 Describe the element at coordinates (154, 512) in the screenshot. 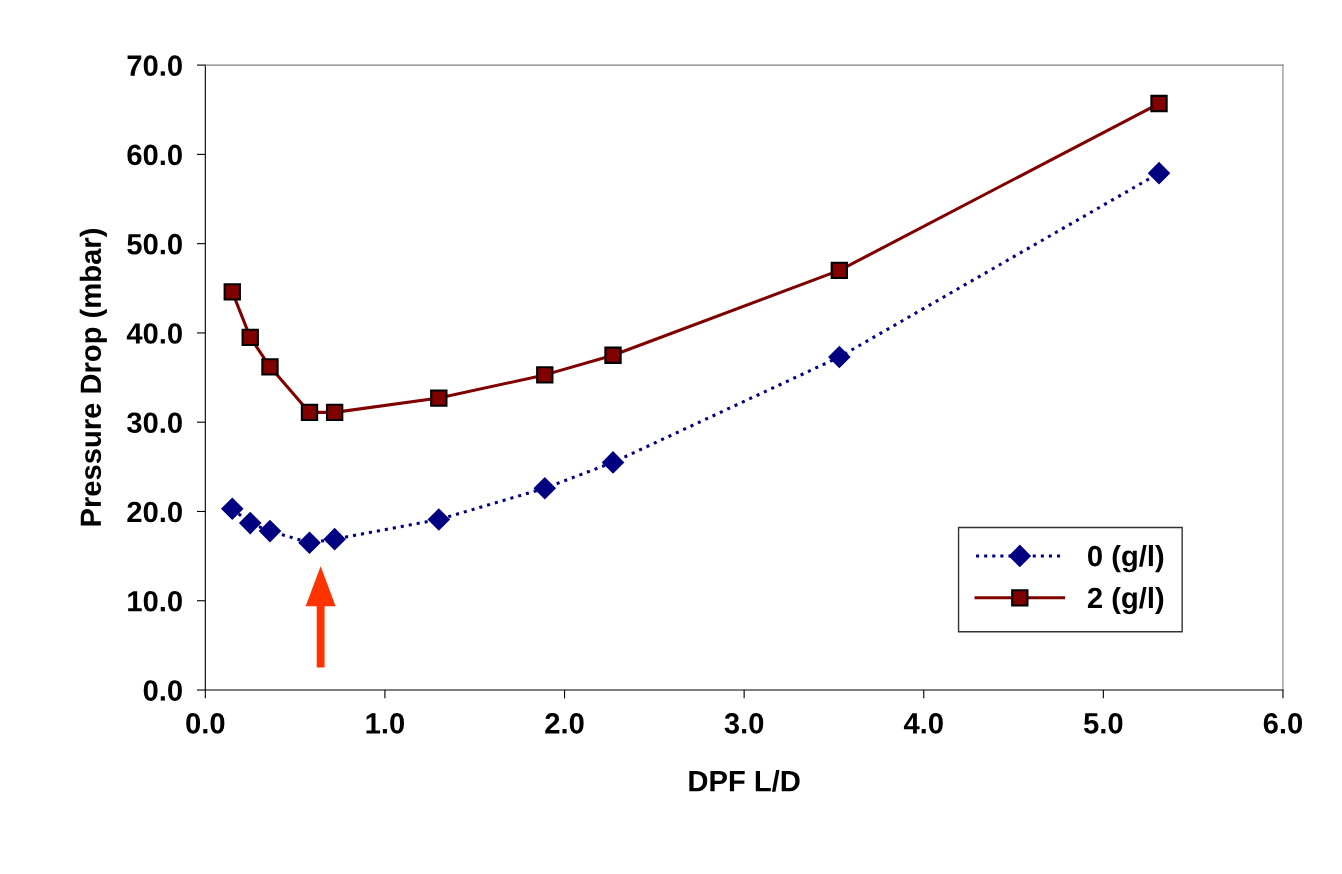

I see `y-tick-label: 20.0` at that location.